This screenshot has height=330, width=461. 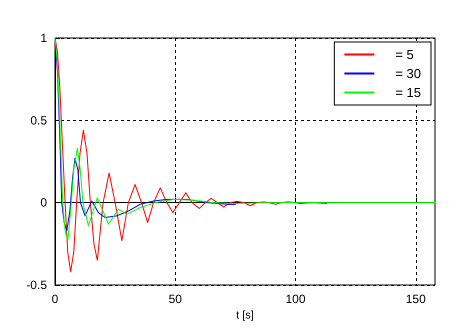 What do you see at coordinates (295, 299) in the screenshot?
I see `x-tick-label: 100` at bounding box center [295, 299].